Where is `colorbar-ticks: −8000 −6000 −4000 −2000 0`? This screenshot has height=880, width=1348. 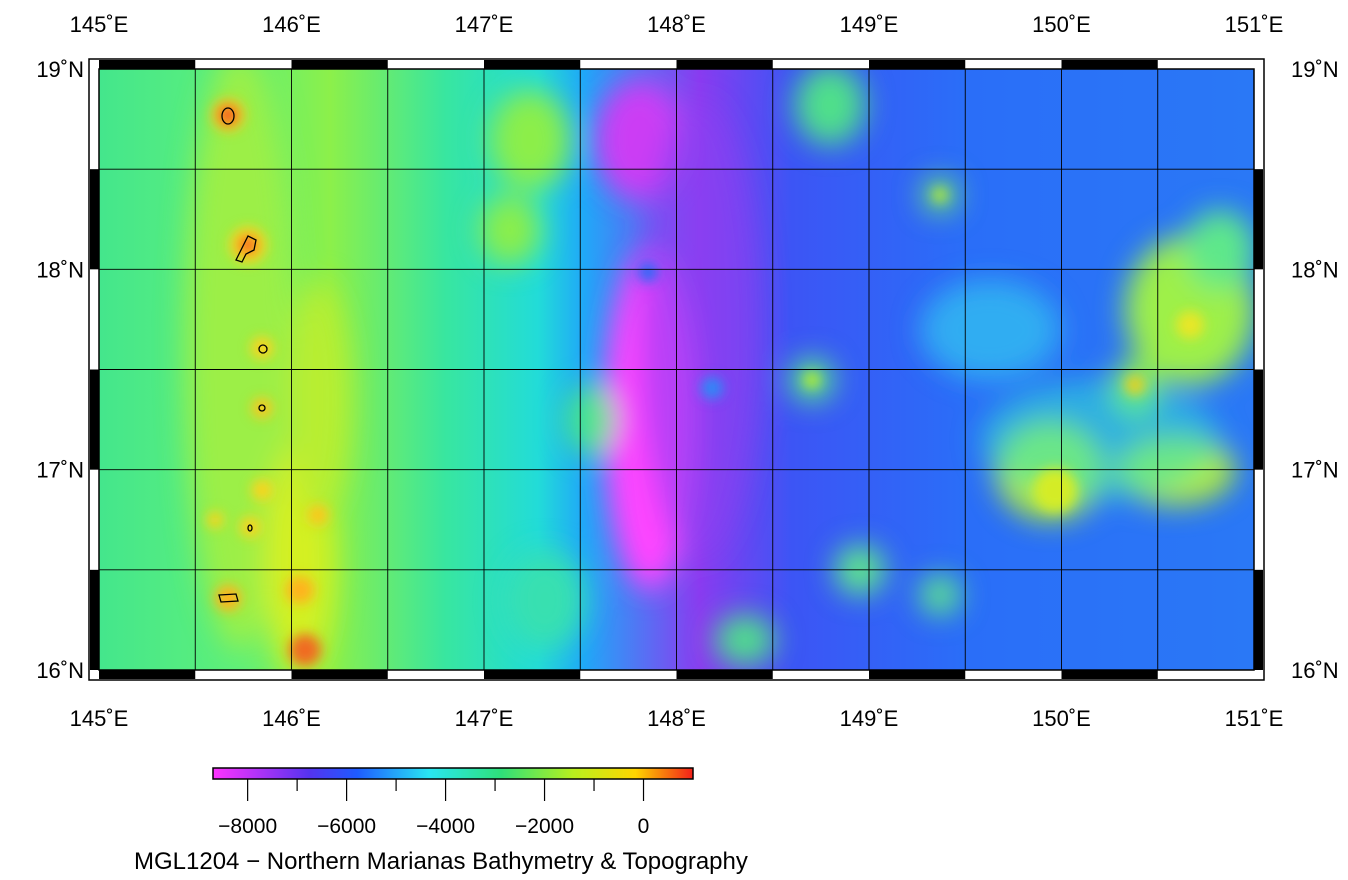 colorbar-ticks: −8000 −6000 −4000 −2000 0 is located at coordinates (433, 808).